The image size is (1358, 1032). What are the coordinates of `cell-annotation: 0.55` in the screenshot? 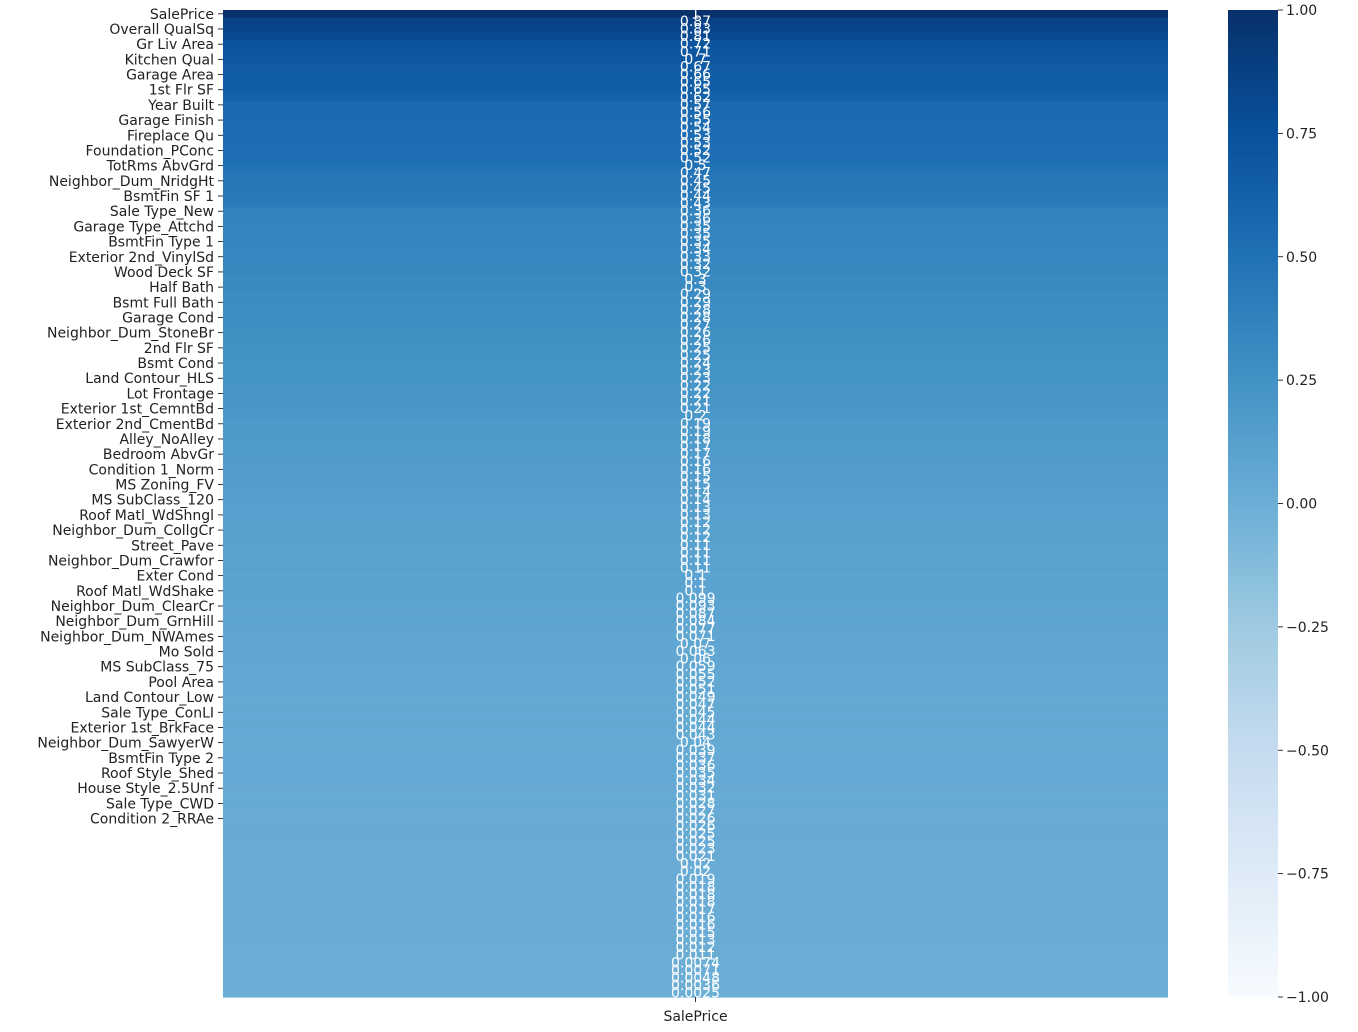 It's located at (695, 121).